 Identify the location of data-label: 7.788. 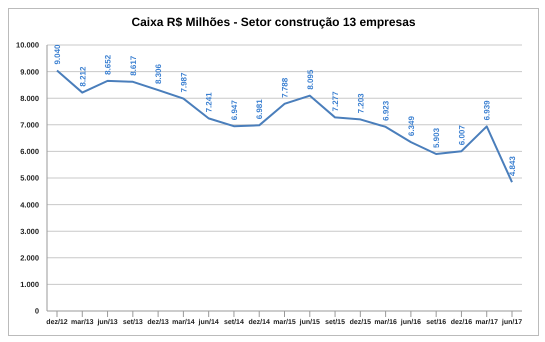
(285, 87).